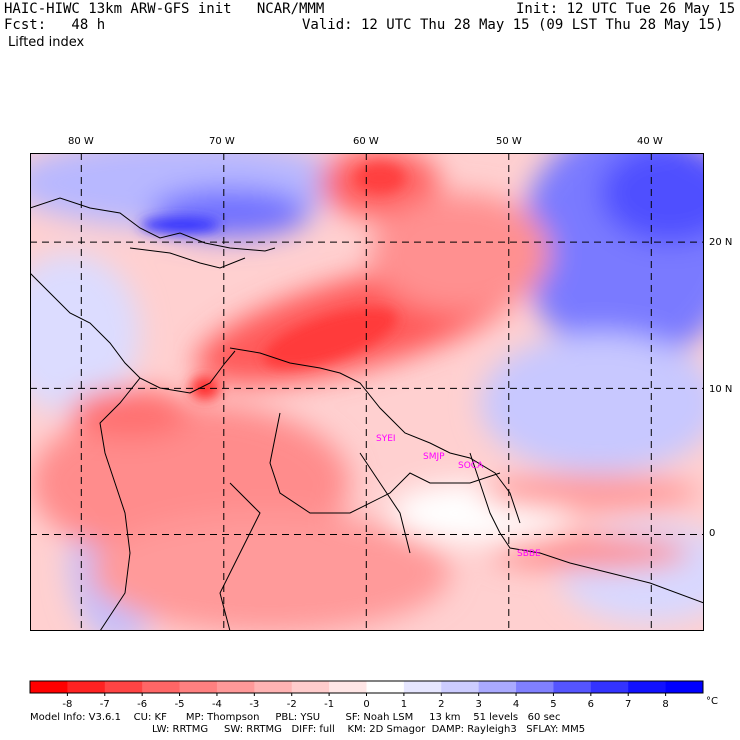 Image resolution: width=740 pixels, height=740 pixels. I want to click on colorbar: -8 -7 -6 -5 -4 -3 -2 -1 0 1 2 3 4 5 6 7 8 °C, so click(373, 695).